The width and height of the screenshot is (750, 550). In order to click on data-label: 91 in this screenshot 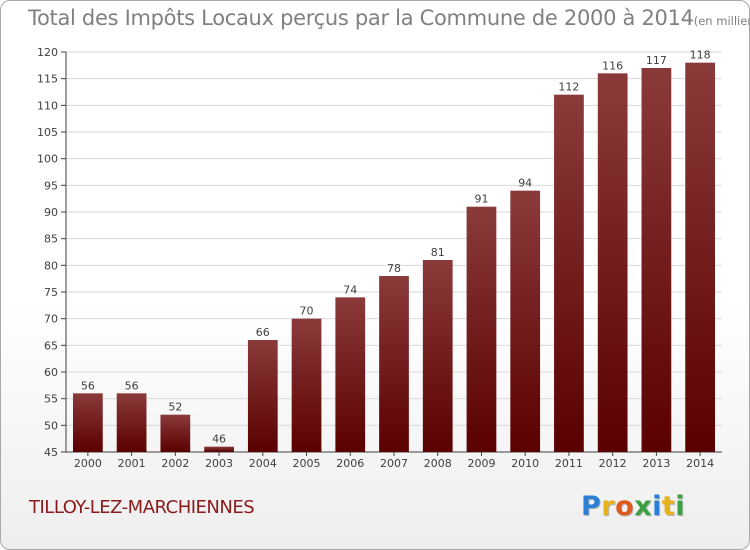, I will do `click(481, 199)`.